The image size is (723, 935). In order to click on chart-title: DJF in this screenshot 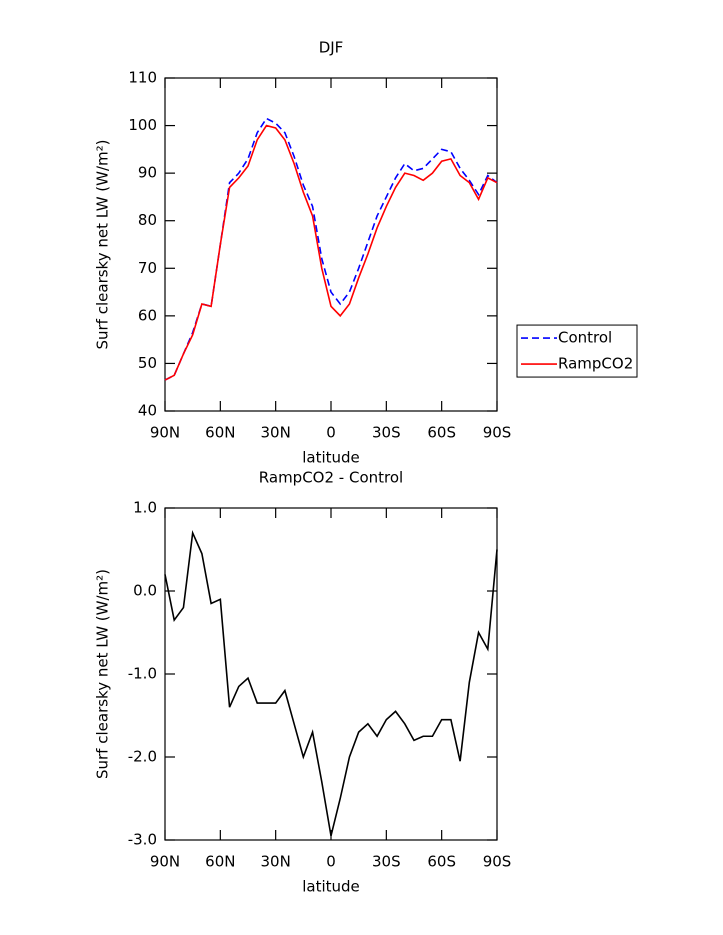, I will do `click(331, 48)`.